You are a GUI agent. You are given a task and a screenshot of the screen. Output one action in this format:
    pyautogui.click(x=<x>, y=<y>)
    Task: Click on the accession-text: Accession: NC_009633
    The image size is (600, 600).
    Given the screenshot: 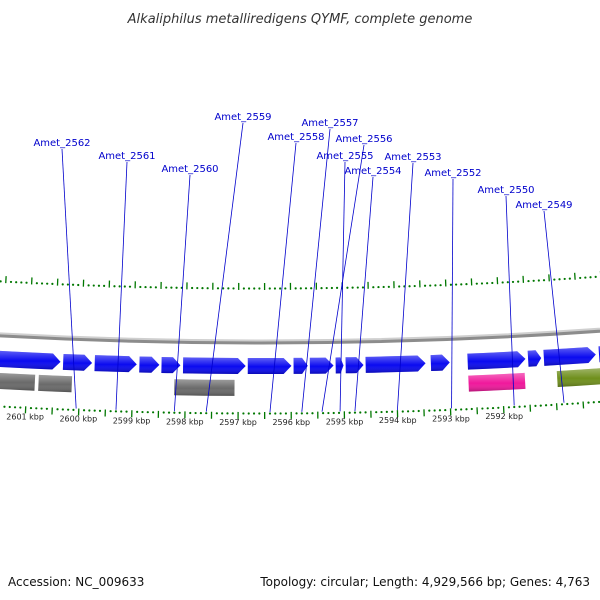 What is the action you would take?
    pyautogui.click(x=76, y=582)
    